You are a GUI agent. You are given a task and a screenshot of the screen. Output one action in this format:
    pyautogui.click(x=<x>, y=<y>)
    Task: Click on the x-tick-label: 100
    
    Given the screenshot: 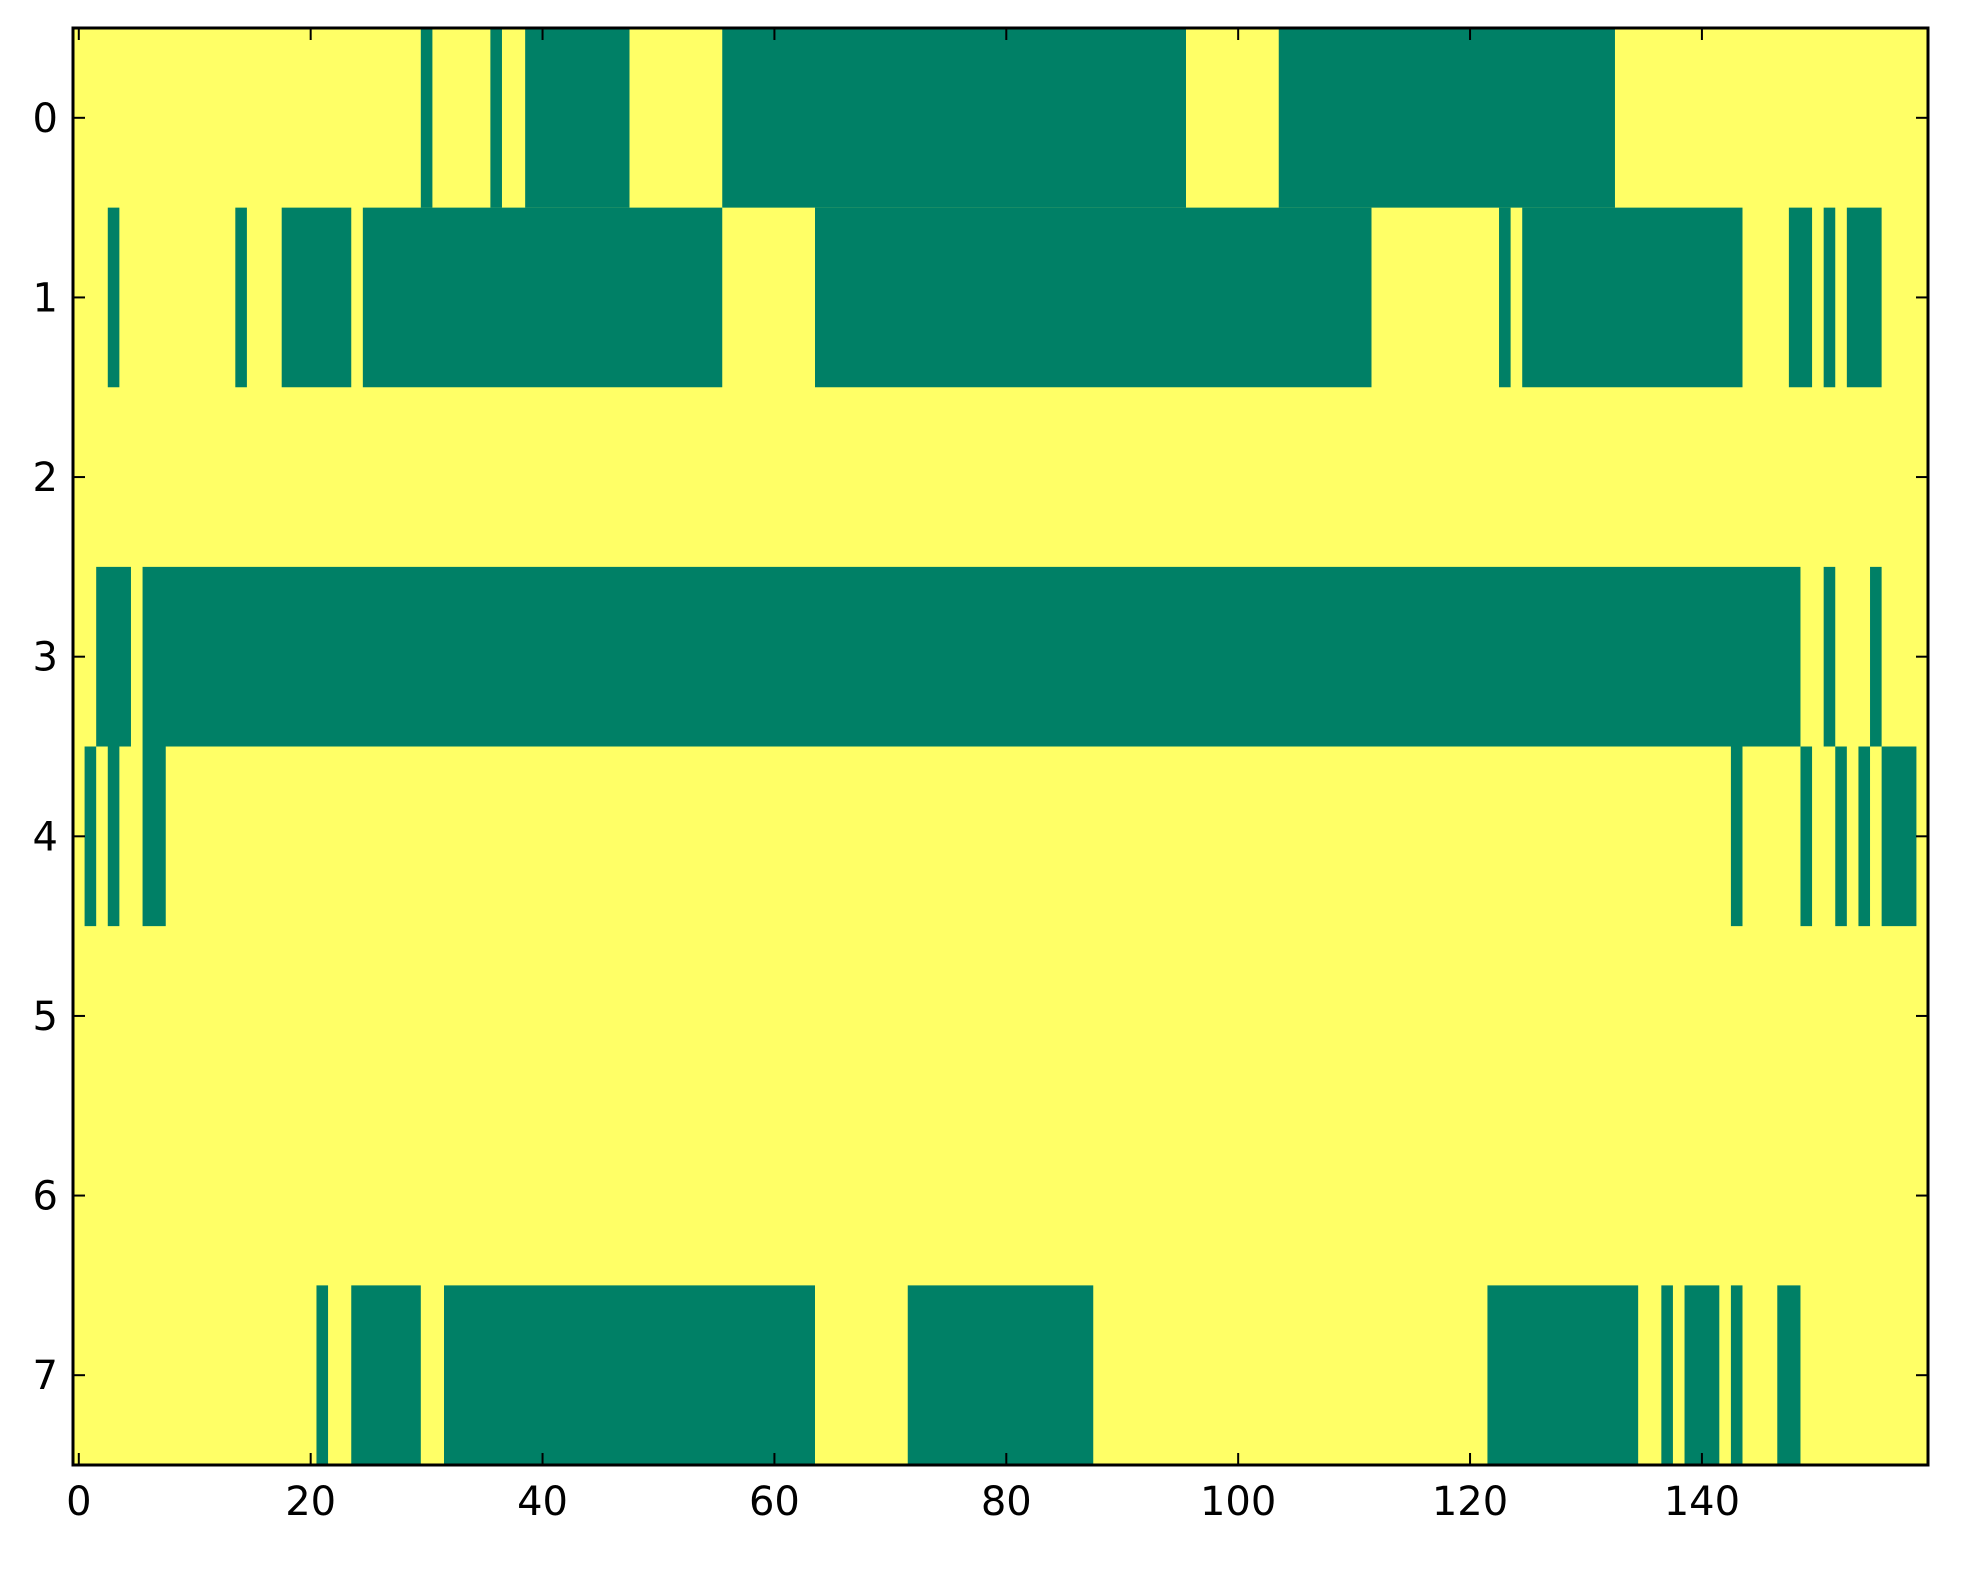 What is the action you would take?
    pyautogui.click(x=1238, y=1502)
    